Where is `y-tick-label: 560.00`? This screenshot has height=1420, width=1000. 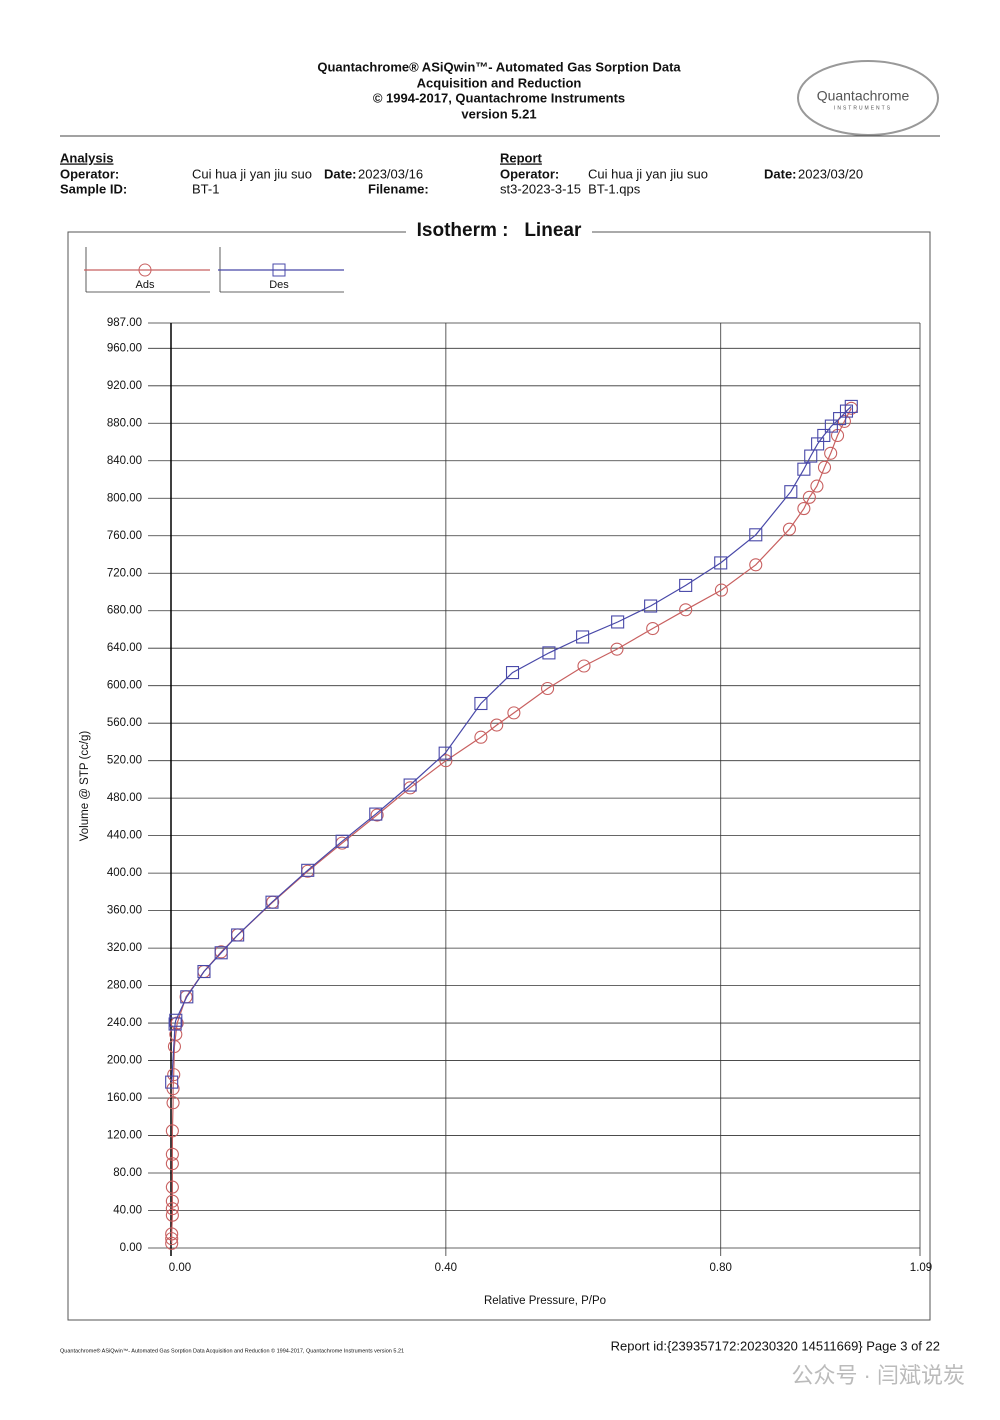
y-tick-label: 560.00 is located at coordinates (124, 723).